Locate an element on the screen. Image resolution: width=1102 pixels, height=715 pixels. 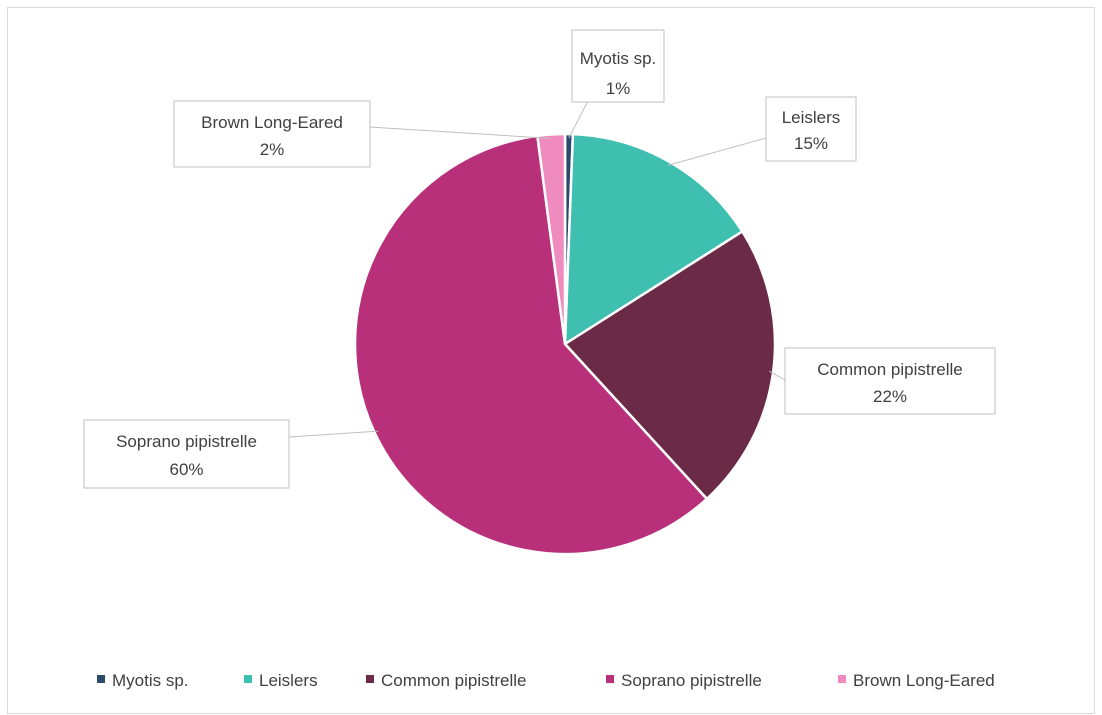
callout-box-common-pipistrelle is located at coordinates (890, 381).